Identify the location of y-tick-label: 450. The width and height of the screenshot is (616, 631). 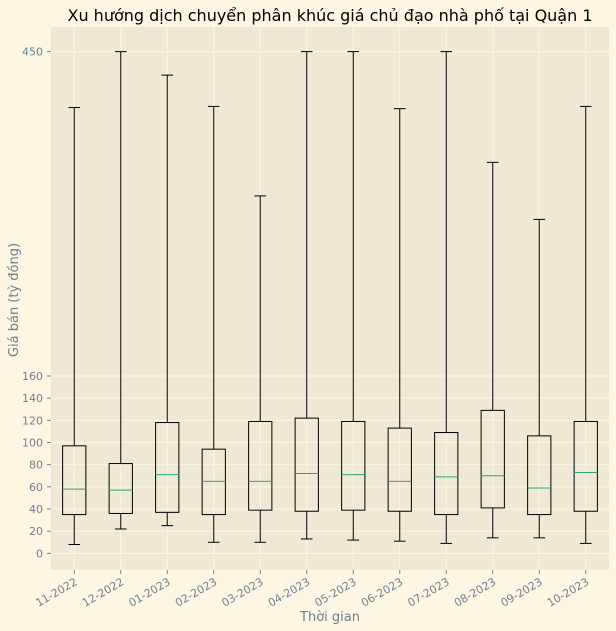
(32, 52).